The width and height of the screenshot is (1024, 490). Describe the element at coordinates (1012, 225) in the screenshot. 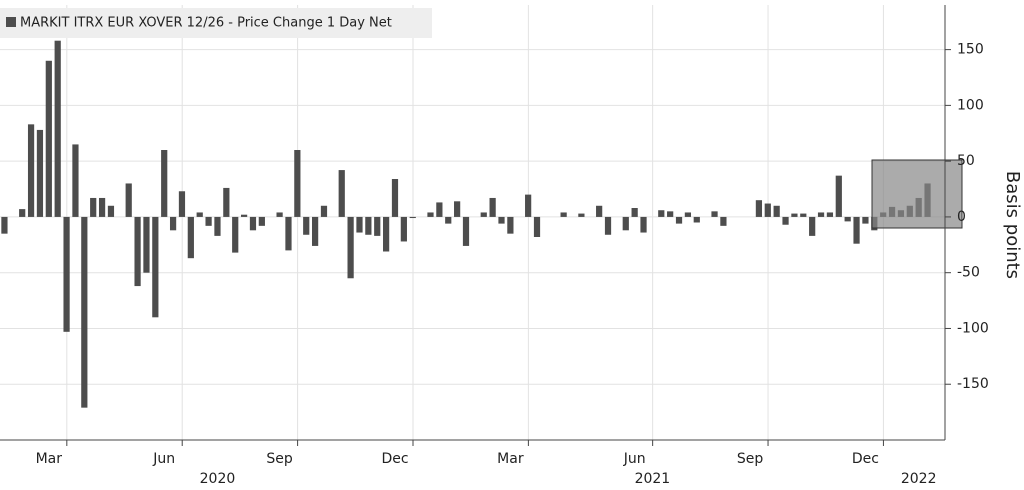

I see `y-axis-label: Basis points` at that location.